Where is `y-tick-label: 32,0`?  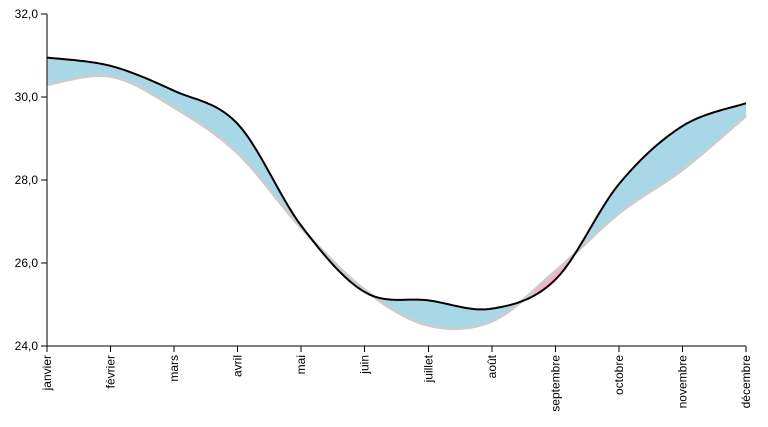 y-tick-label: 32,0 is located at coordinates (27, 14).